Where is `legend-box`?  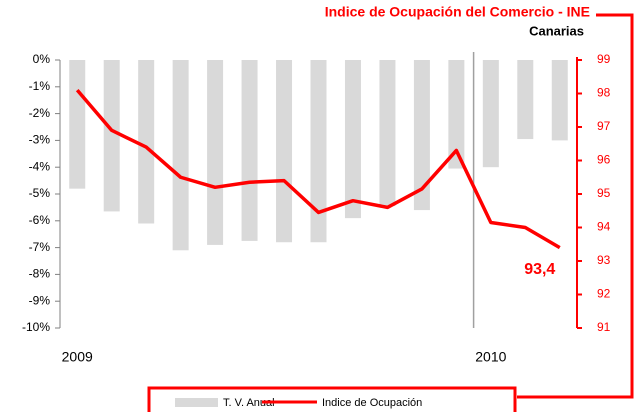
legend-box is located at coordinates (332, 399).